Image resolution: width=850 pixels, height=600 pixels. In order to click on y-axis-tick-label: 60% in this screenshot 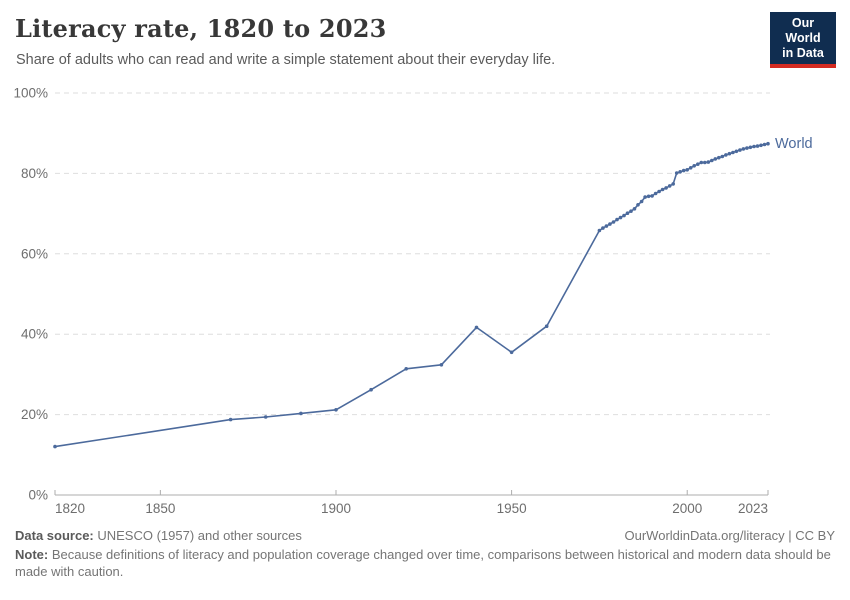, I will do `click(34, 253)`.